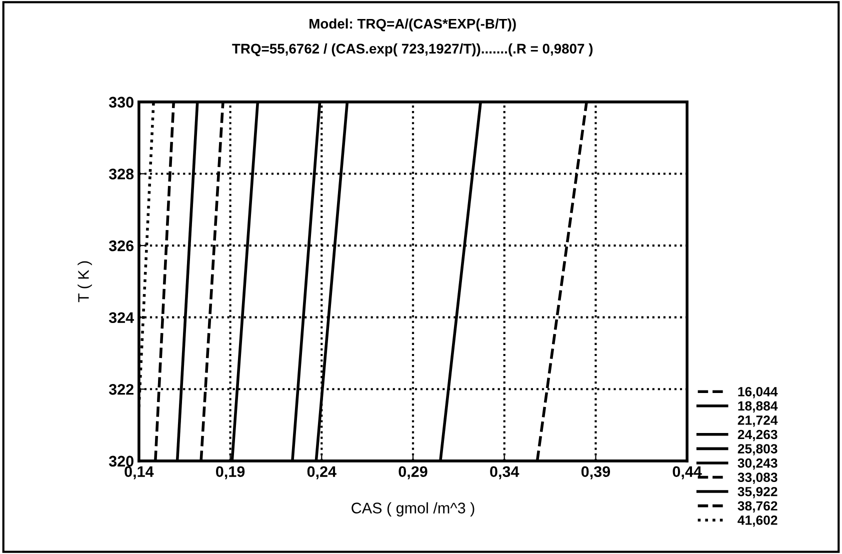  I want to click on y-tick-label: 326, so click(121, 246).